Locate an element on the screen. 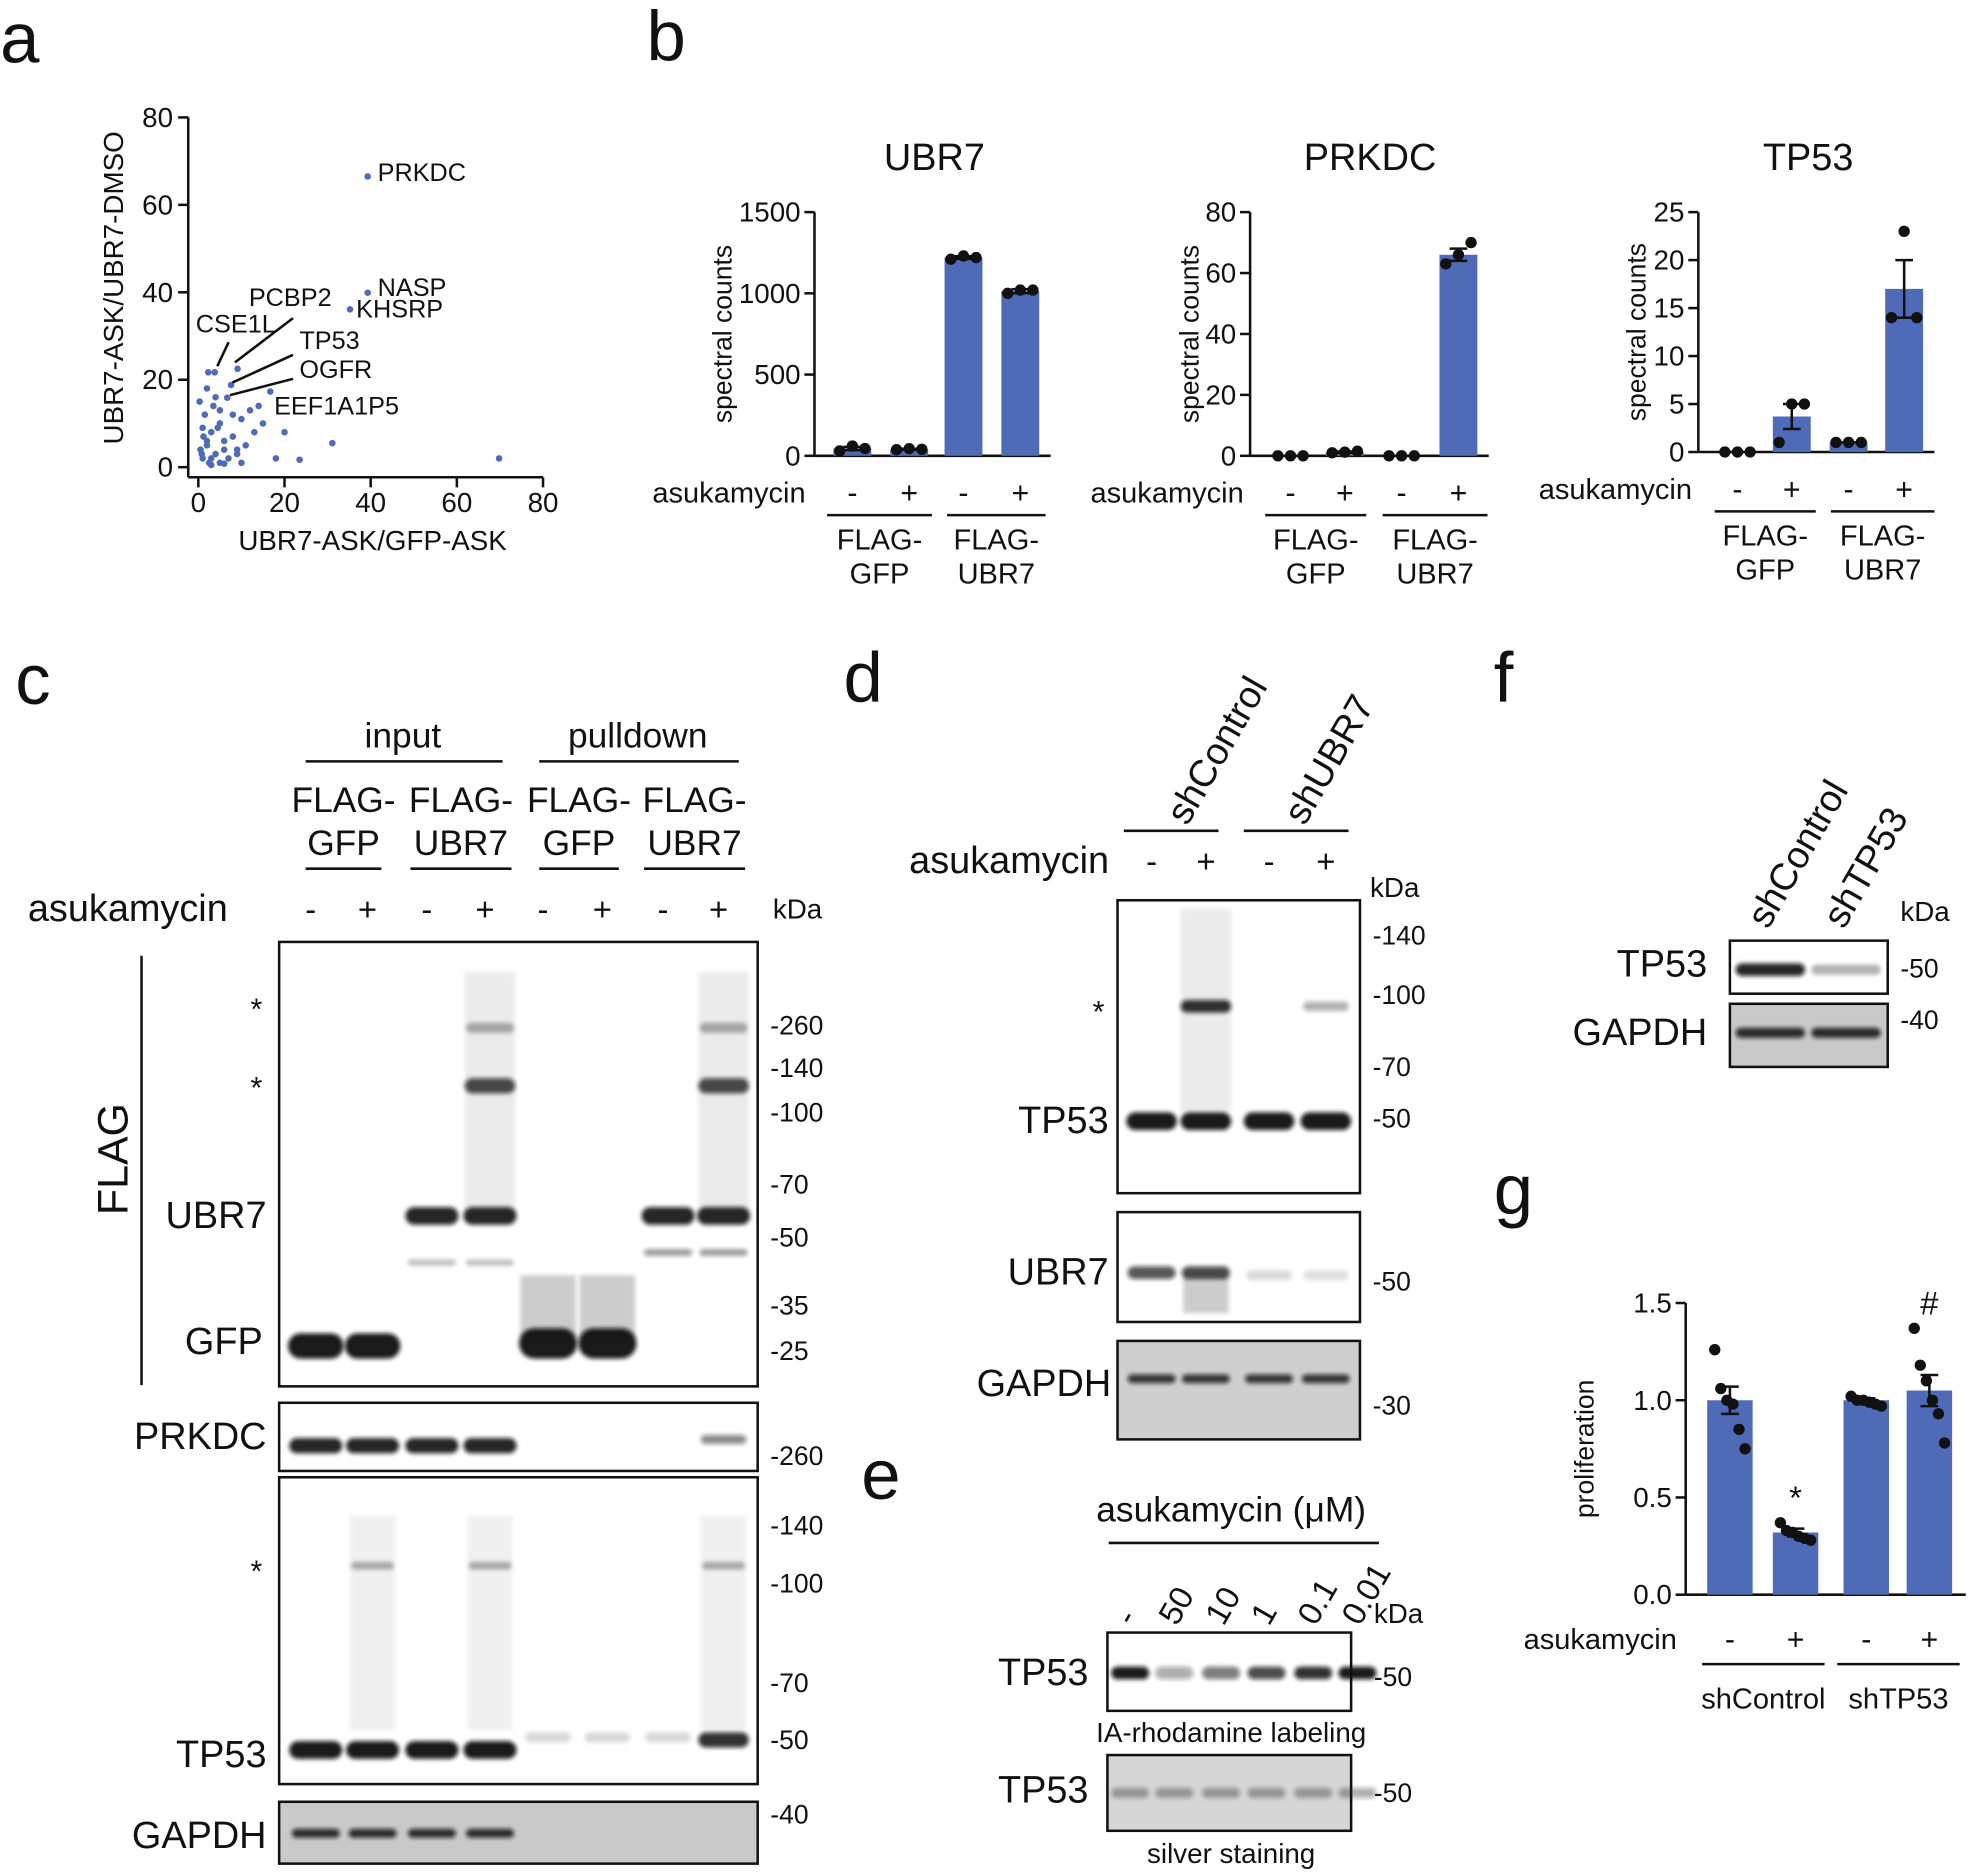  annotation: # is located at coordinates (1929, 1303).